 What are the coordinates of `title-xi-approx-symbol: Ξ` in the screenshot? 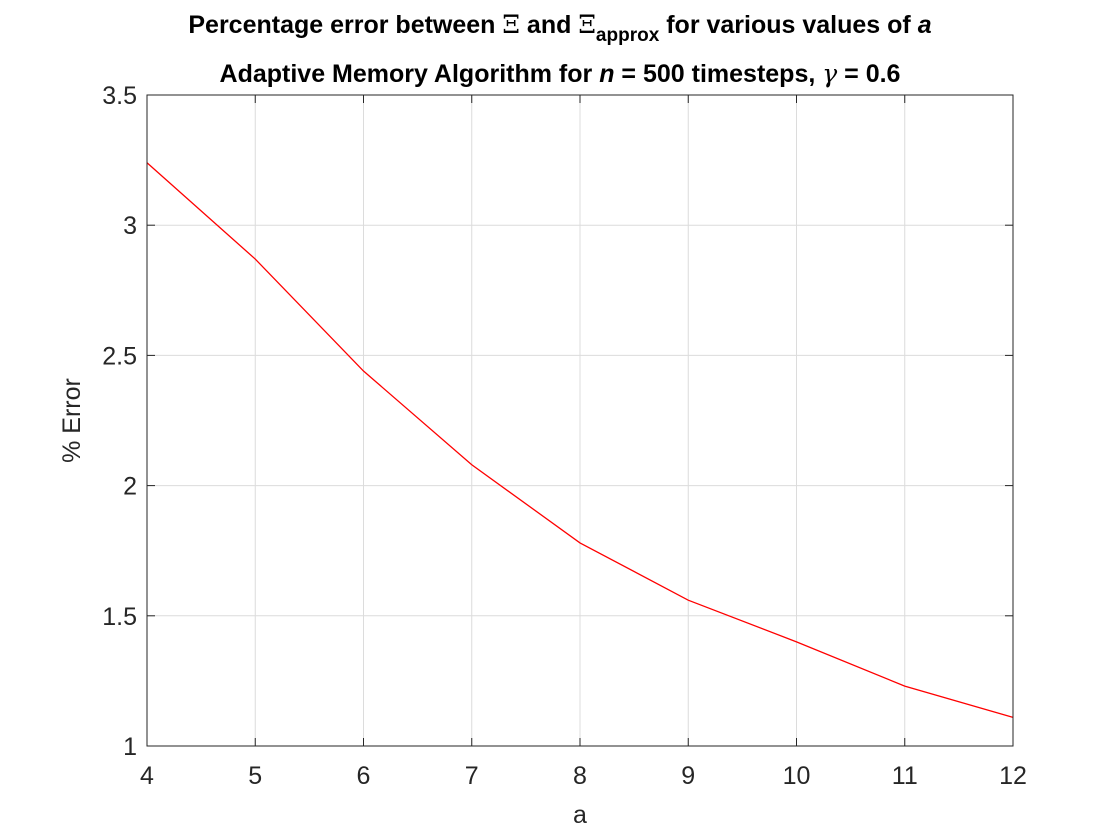 It's located at (587, 24).